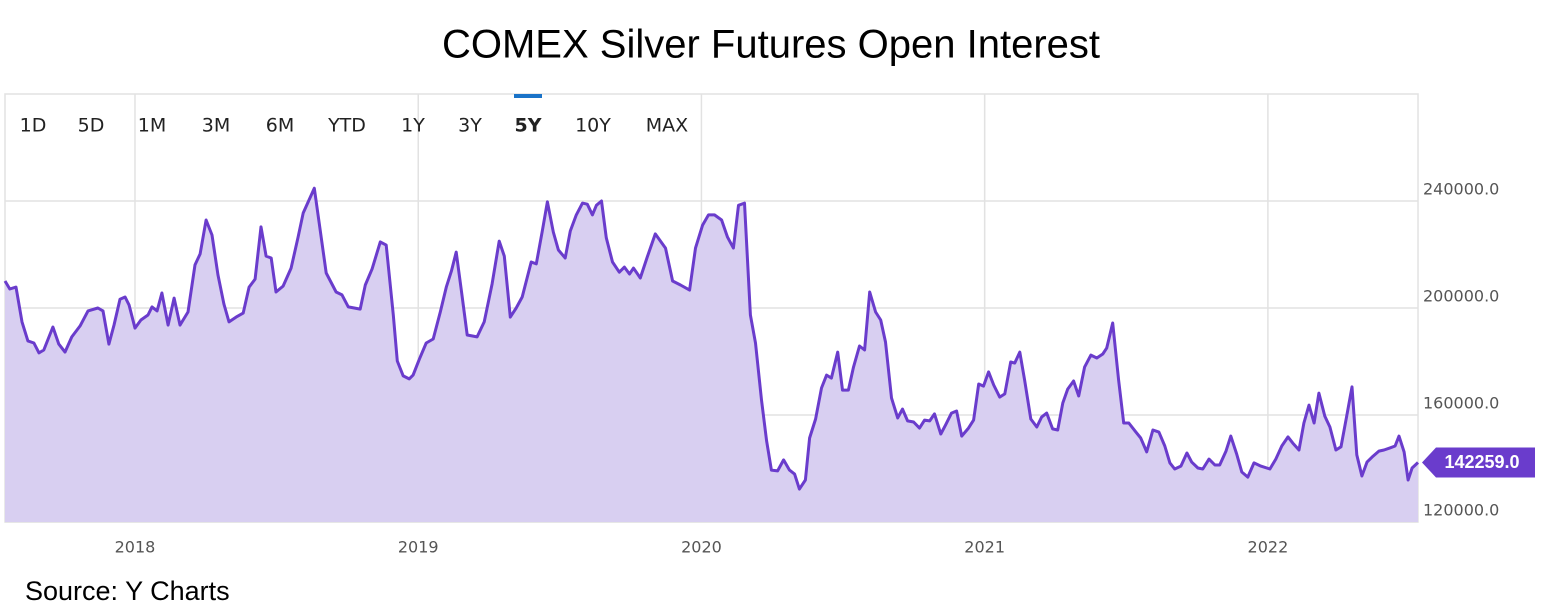 This screenshot has height=613, width=1543. Describe the element at coordinates (771, 45) in the screenshot. I see `chart-title: COMEX Silver Futures Open Interest` at that location.